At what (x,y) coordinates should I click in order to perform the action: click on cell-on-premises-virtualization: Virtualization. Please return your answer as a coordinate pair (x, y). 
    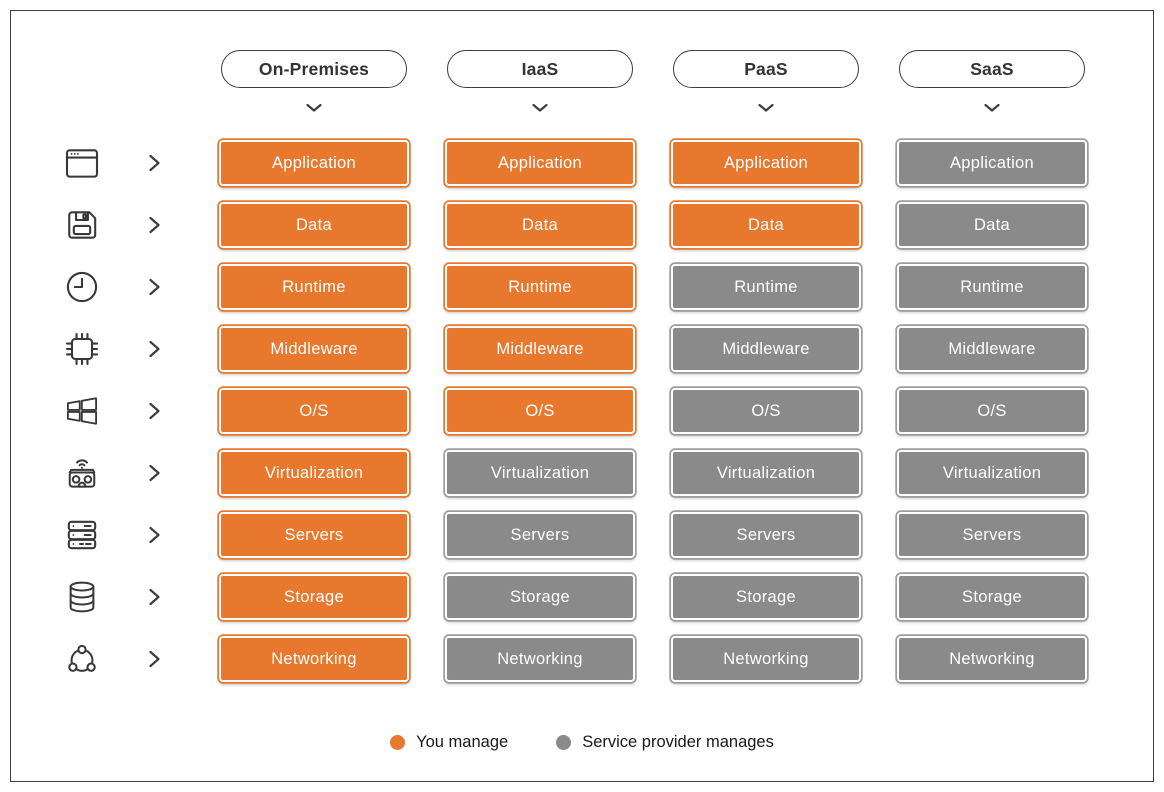
    Looking at the image, I should click on (314, 473).